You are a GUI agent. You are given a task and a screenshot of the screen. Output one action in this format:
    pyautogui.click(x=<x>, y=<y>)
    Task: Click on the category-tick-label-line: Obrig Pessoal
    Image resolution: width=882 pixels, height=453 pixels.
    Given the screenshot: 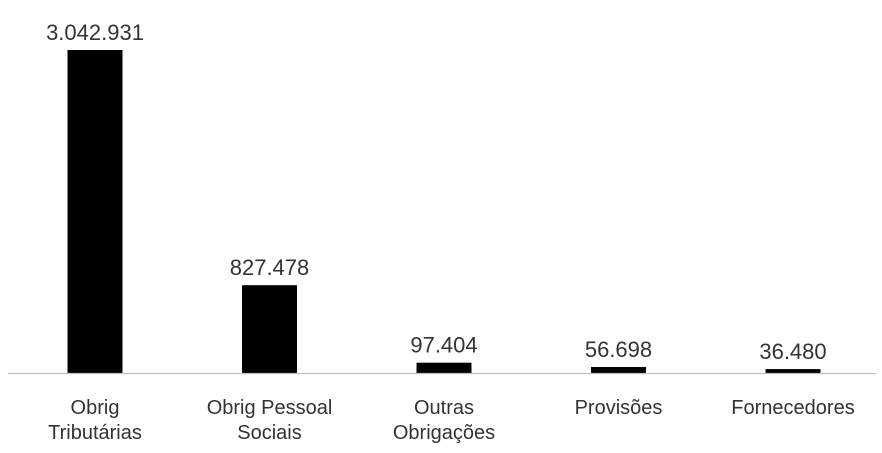 What is the action you would take?
    pyautogui.click(x=270, y=408)
    